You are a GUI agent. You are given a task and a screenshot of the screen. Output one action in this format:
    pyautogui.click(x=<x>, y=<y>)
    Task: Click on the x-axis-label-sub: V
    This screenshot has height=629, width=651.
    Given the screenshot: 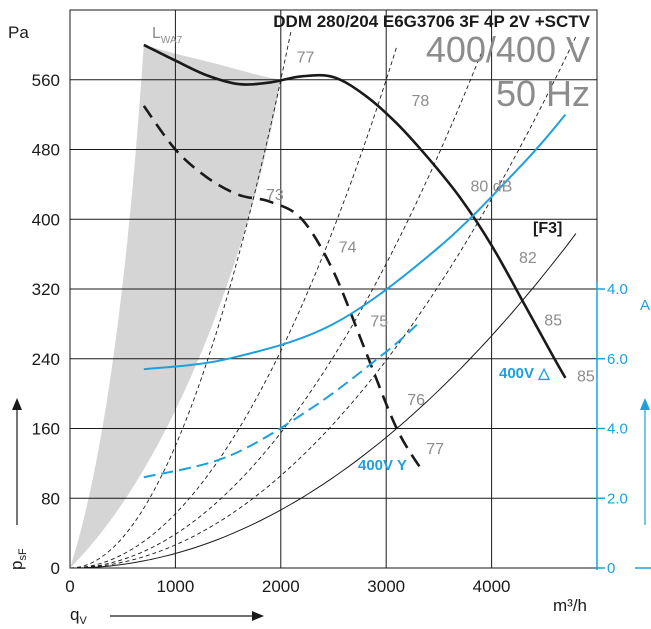 What is the action you would take?
    pyautogui.click(x=83, y=621)
    